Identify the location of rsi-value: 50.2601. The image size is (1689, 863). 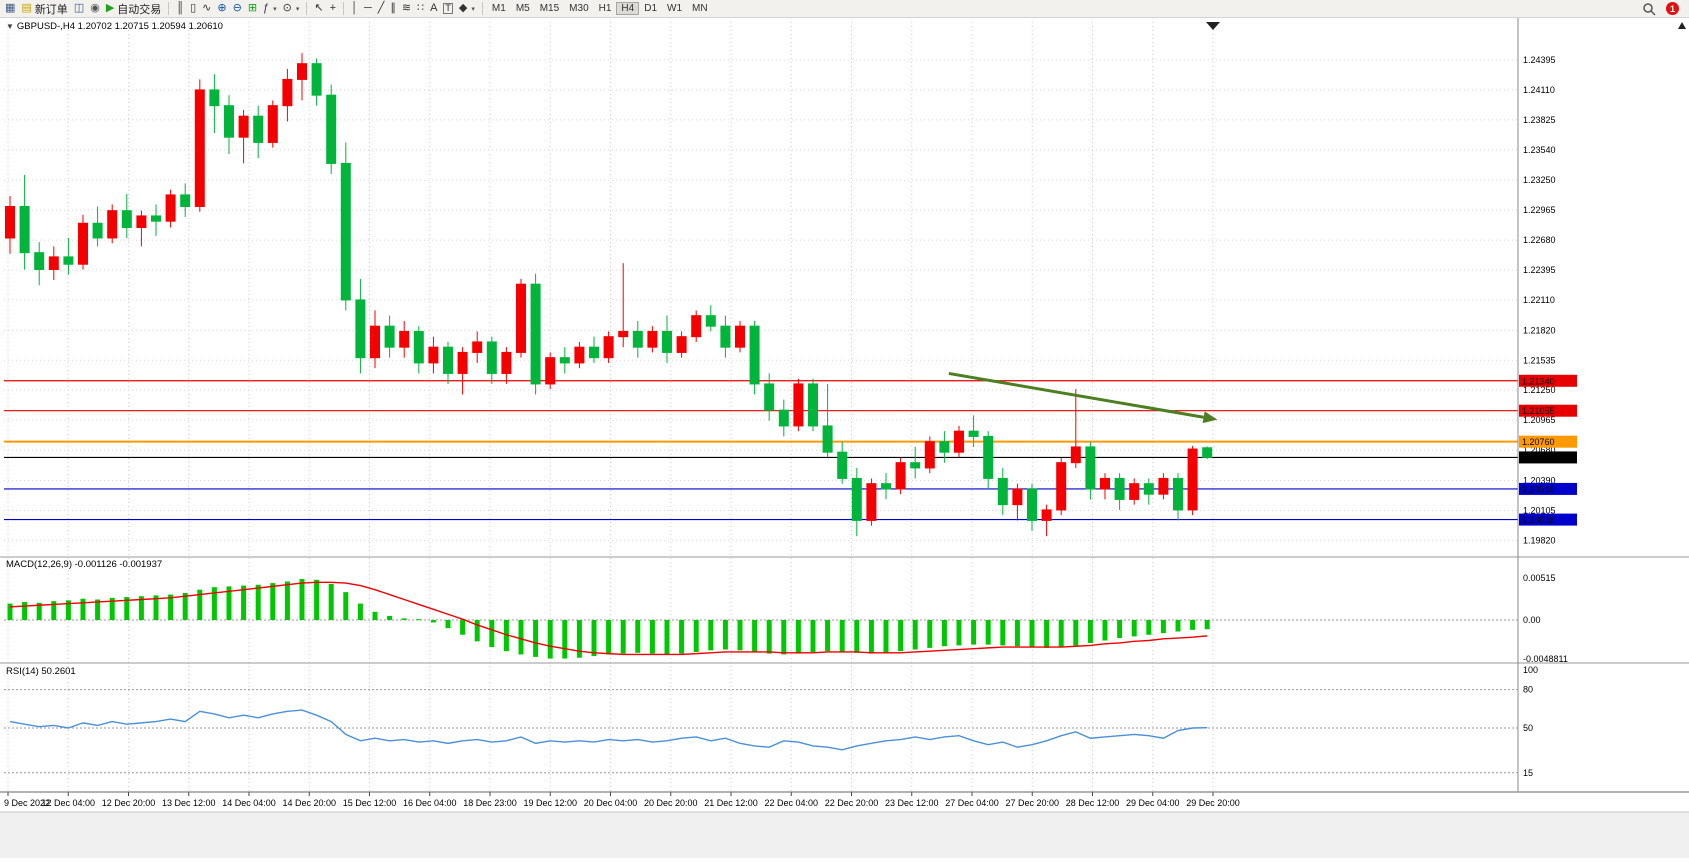
(58, 671).